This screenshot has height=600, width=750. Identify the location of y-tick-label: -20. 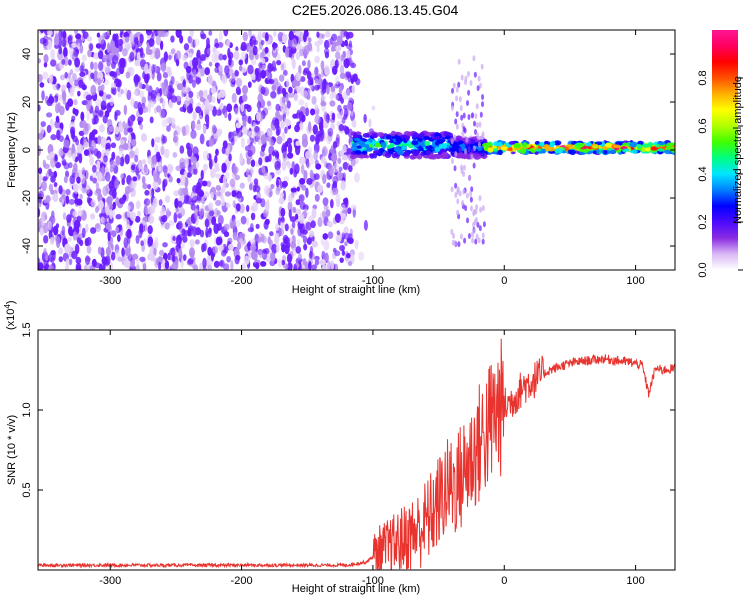
(27, 198).